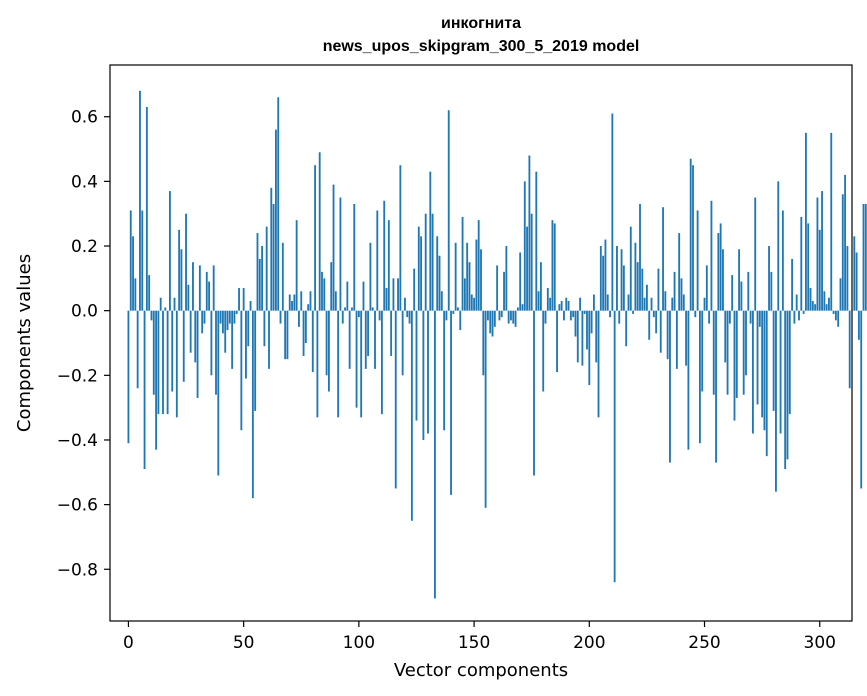  Describe the element at coordinates (704, 643) in the screenshot. I see `x-tick-label: 250` at that location.